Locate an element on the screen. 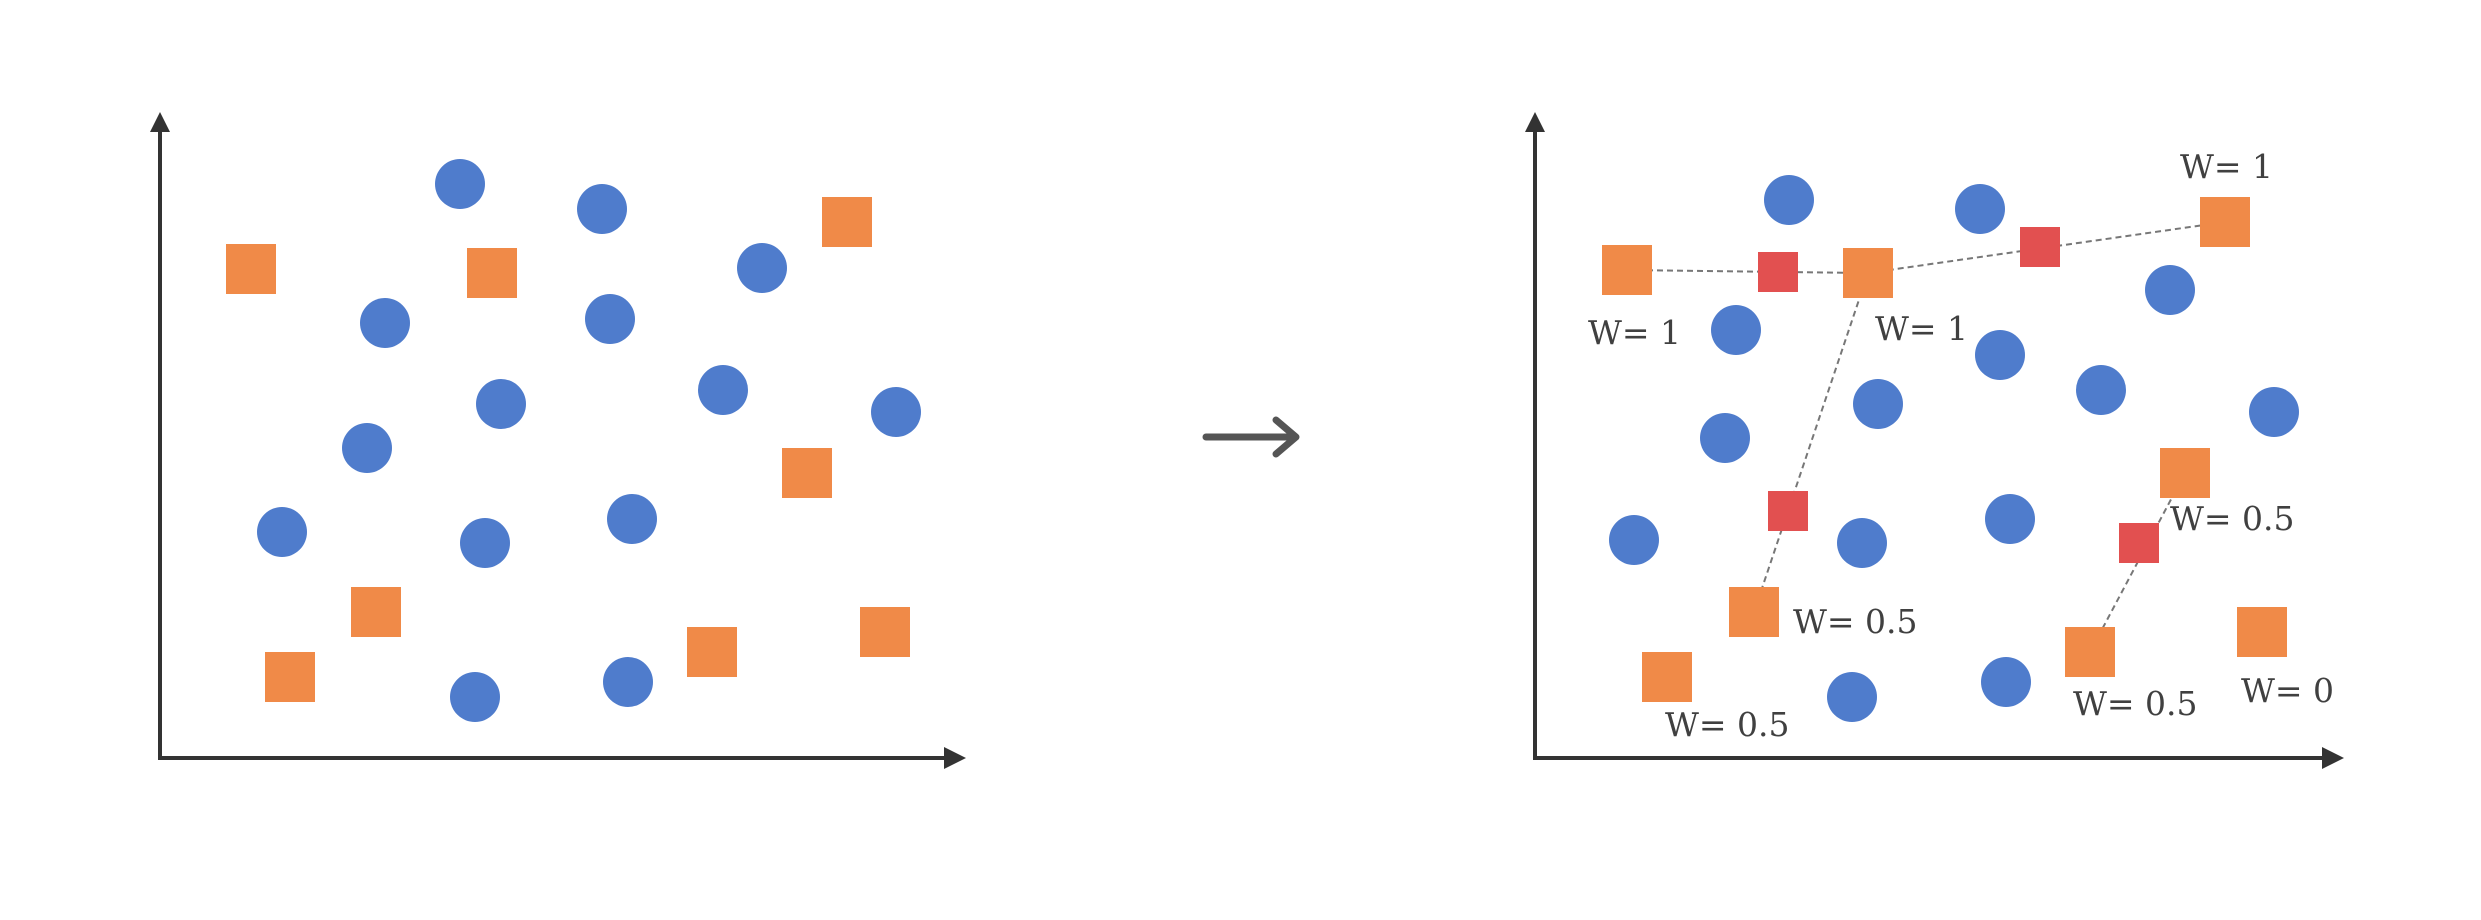 The height and width of the screenshot is (920, 2481). left-y-arrowhead is located at coordinates (160, 122).